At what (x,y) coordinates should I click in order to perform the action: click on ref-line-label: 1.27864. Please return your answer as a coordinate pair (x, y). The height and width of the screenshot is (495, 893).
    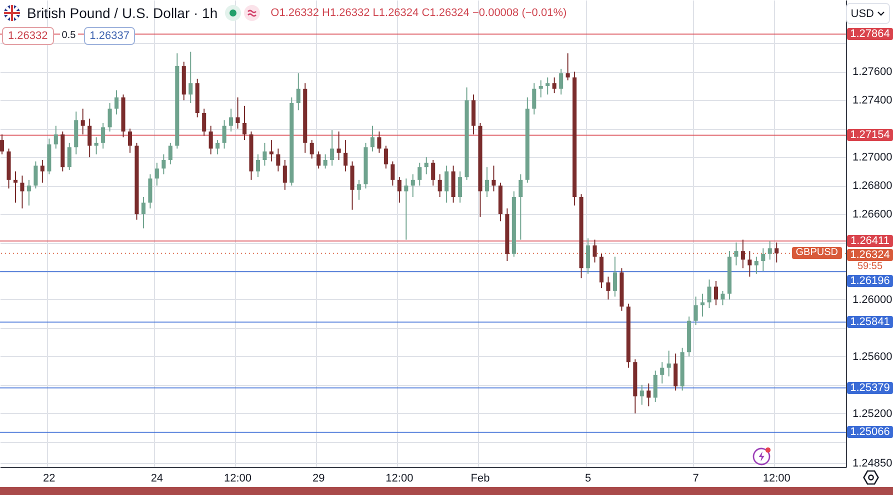
    Looking at the image, I should click on (870, 34).